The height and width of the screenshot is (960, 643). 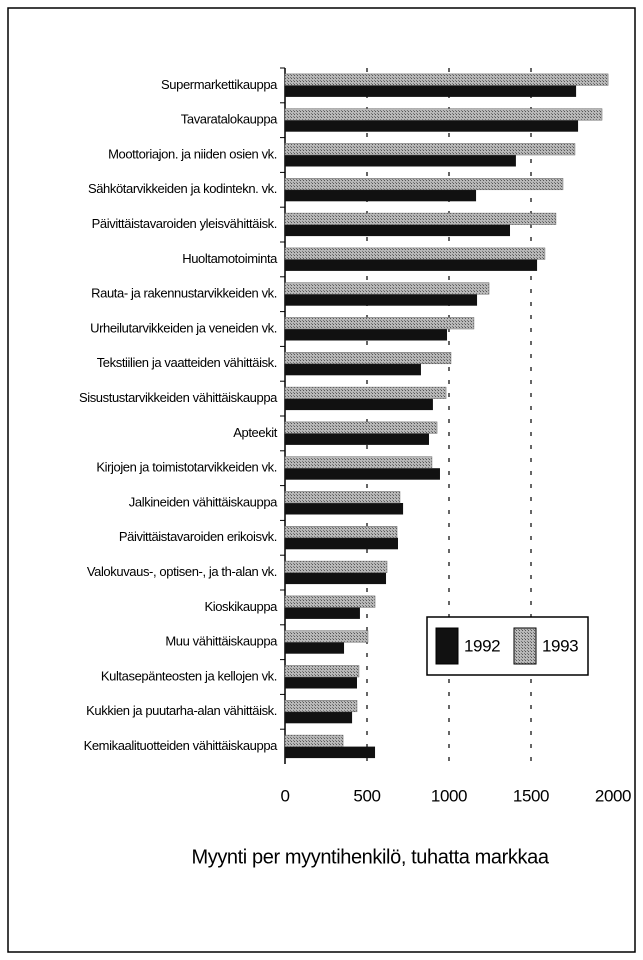 I want to click on y-tick-label: Tavaratalokauppa, so click(x=229, y=119).